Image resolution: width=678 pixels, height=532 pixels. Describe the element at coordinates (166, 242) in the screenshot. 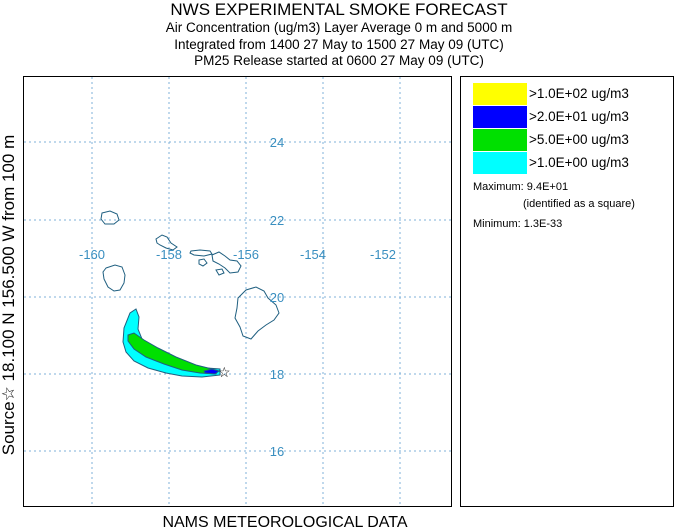

I see `oahu-island` at that location.